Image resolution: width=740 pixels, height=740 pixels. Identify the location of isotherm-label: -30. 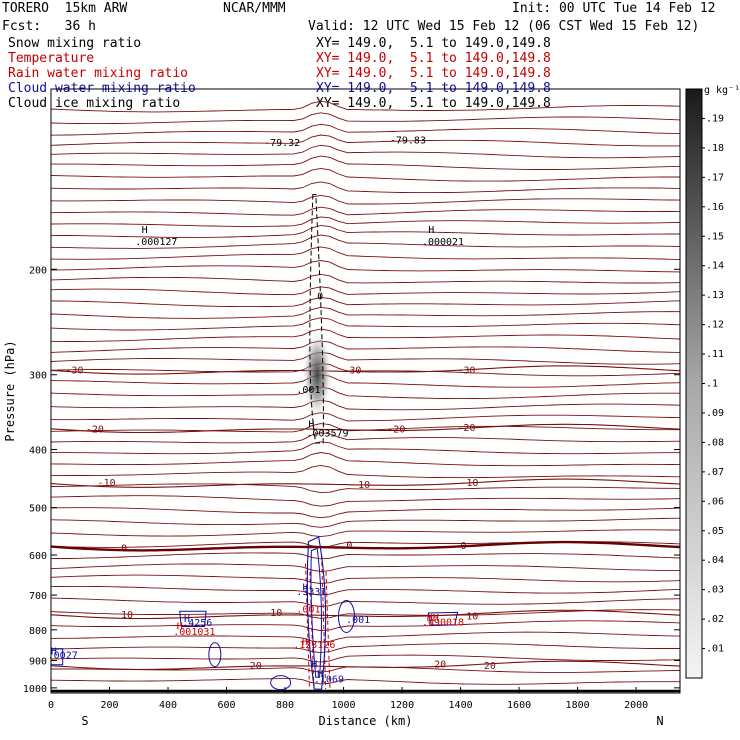
(74, 370).